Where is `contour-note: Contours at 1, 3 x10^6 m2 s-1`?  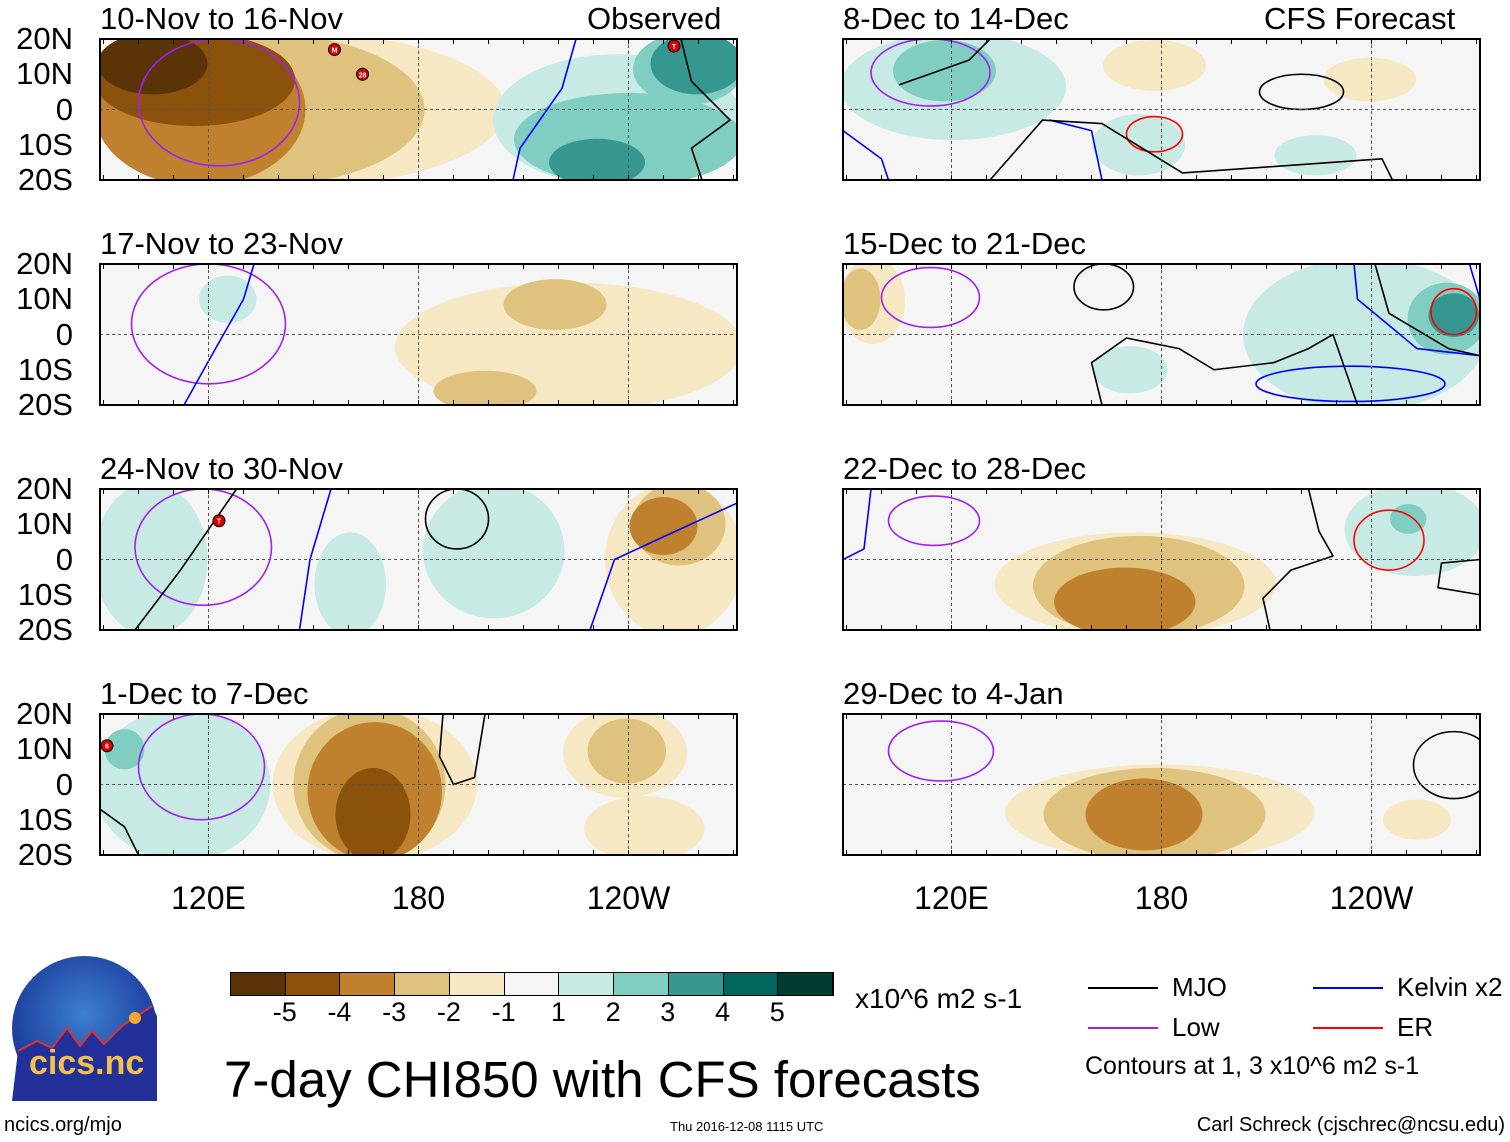
contour-note: Contours at 1, 3 x10^6 m2 s-1 is located at coordinates (1252, 1066).